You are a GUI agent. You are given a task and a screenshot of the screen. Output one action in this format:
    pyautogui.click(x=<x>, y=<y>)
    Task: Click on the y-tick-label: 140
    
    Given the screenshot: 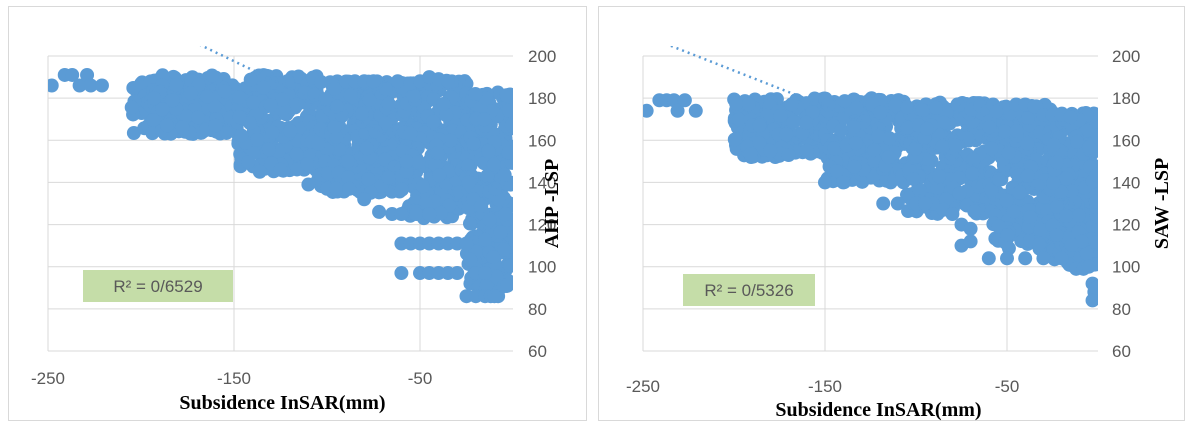 What is the action you would take?
    pyautogui.click(x=542, y=182)
    